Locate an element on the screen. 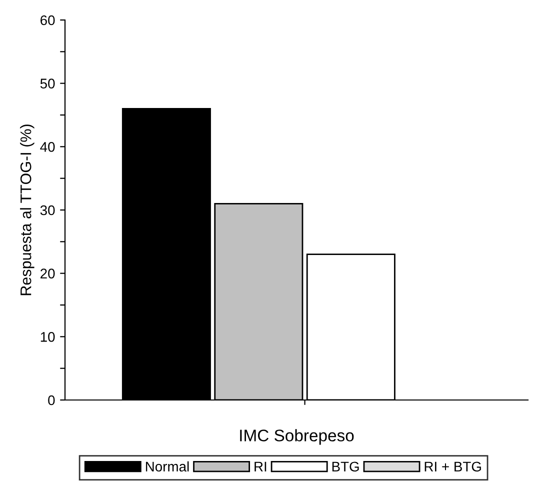 The height and width of the screenshot is (484, 535). y-axis-title: Respuesta al TTOG-I (%) is located at coordinates (27, 210).